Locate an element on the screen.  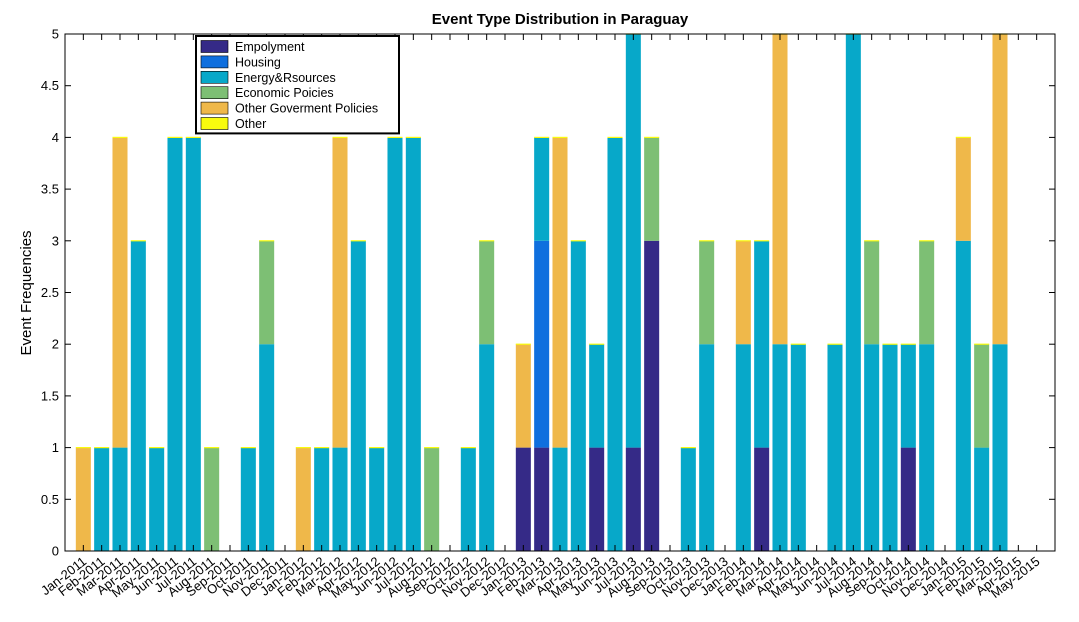
y-tick-label: 2 is located at coordinates (55, 344).